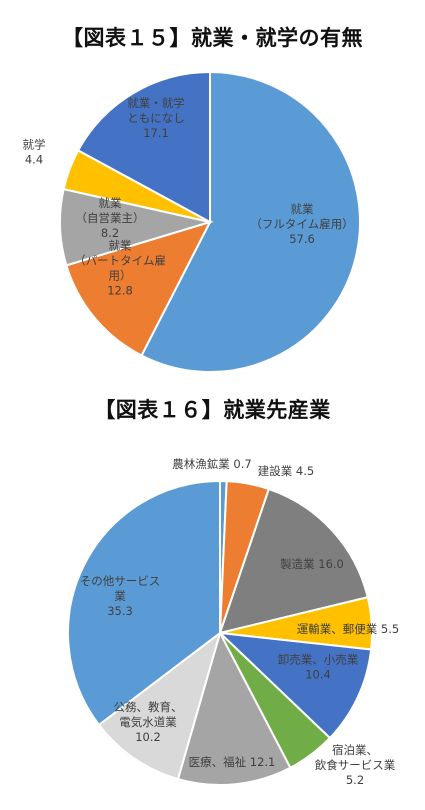 This screenshot has height=810, width=425. What do you see at coordinates (232, 762) in the screenshot?
I see `chart2-slice-label-7: 医療、福祉 12.1` at bounding box center [232, 762].